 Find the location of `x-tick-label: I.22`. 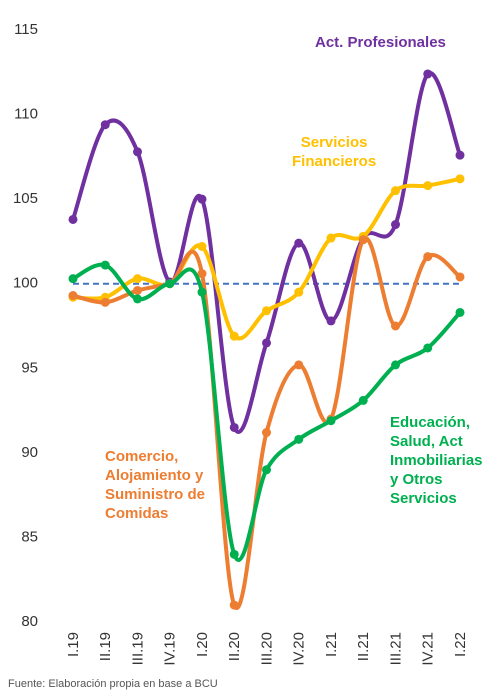

x-tick-label: I.22 is located at coordinates (460, 644).